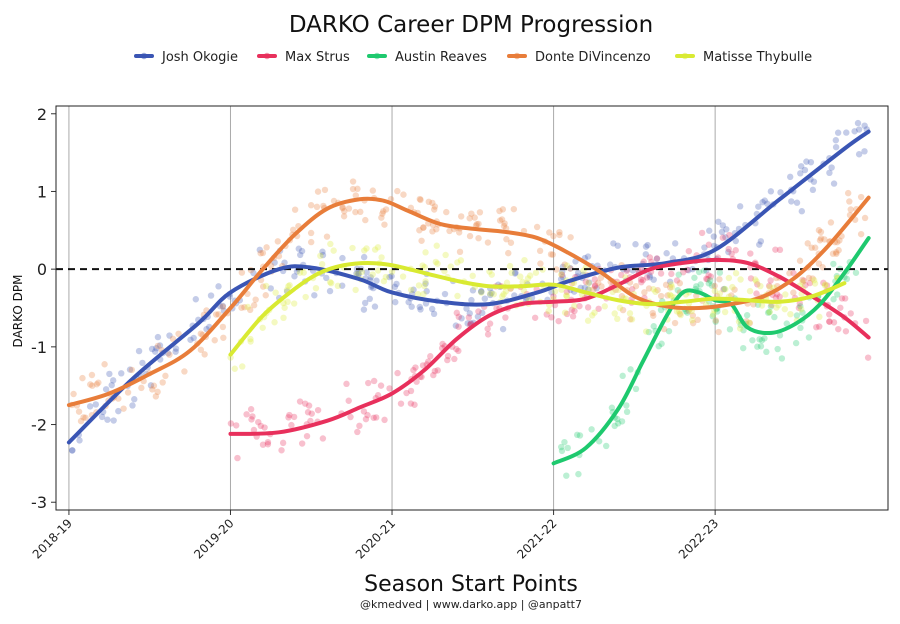  I want to click on y-tick-label: 0, so click(42, 269).